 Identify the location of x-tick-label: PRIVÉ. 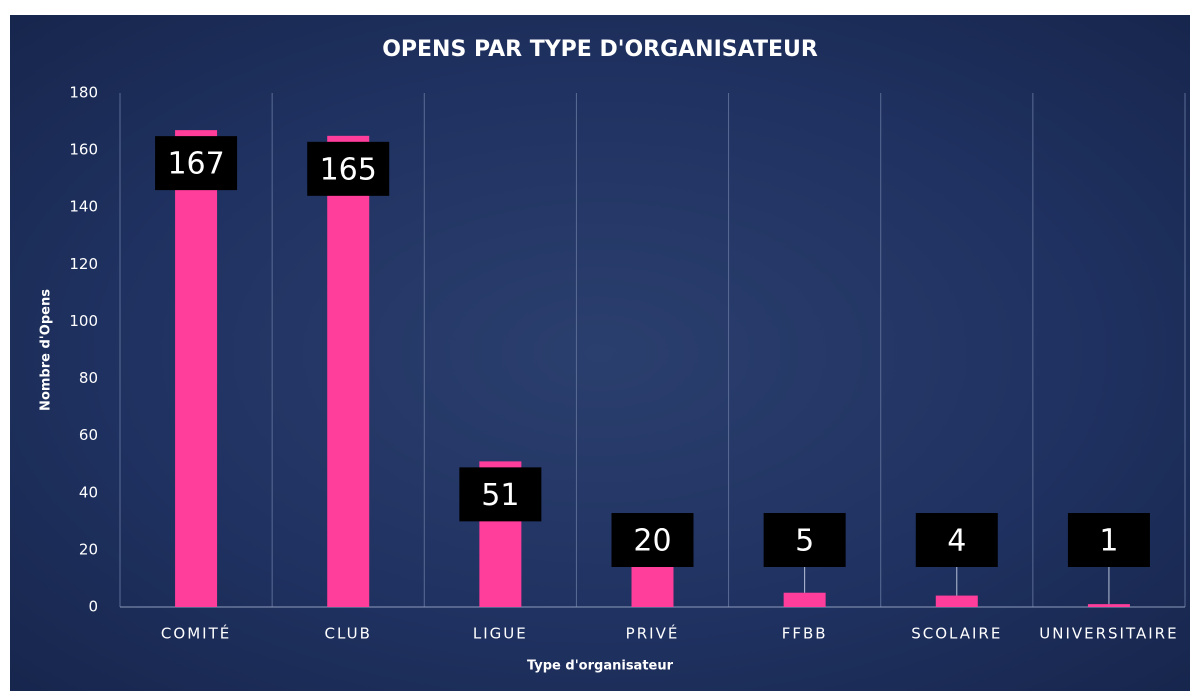
(653, 633).